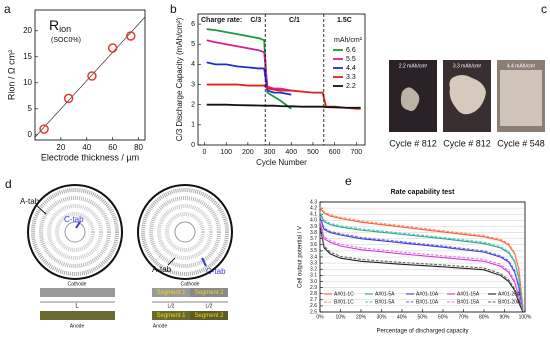 The height and width of the screenshot is (337, 550). What do you see at coordinates (86, 147) in the screenshot?
I see `x-tick-label: 40` at bounding box center [86, 147].